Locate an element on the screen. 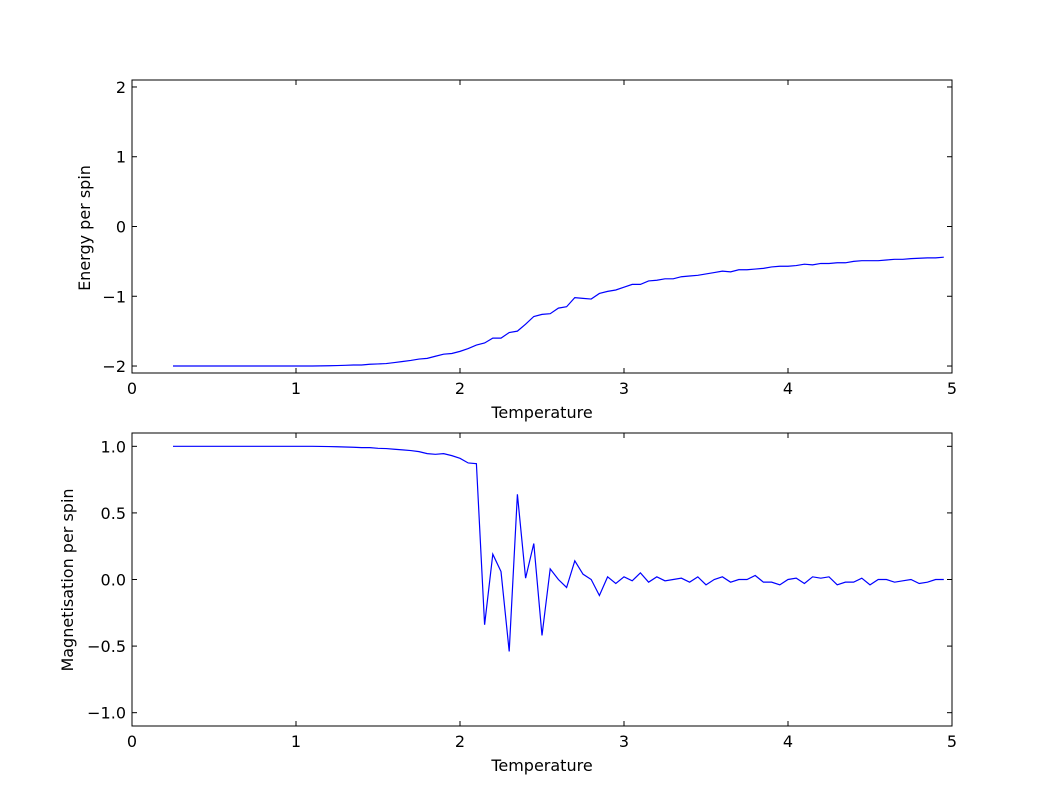  magnetisation-y-tick-label: −0.5 is located at coordinates (106, 646).